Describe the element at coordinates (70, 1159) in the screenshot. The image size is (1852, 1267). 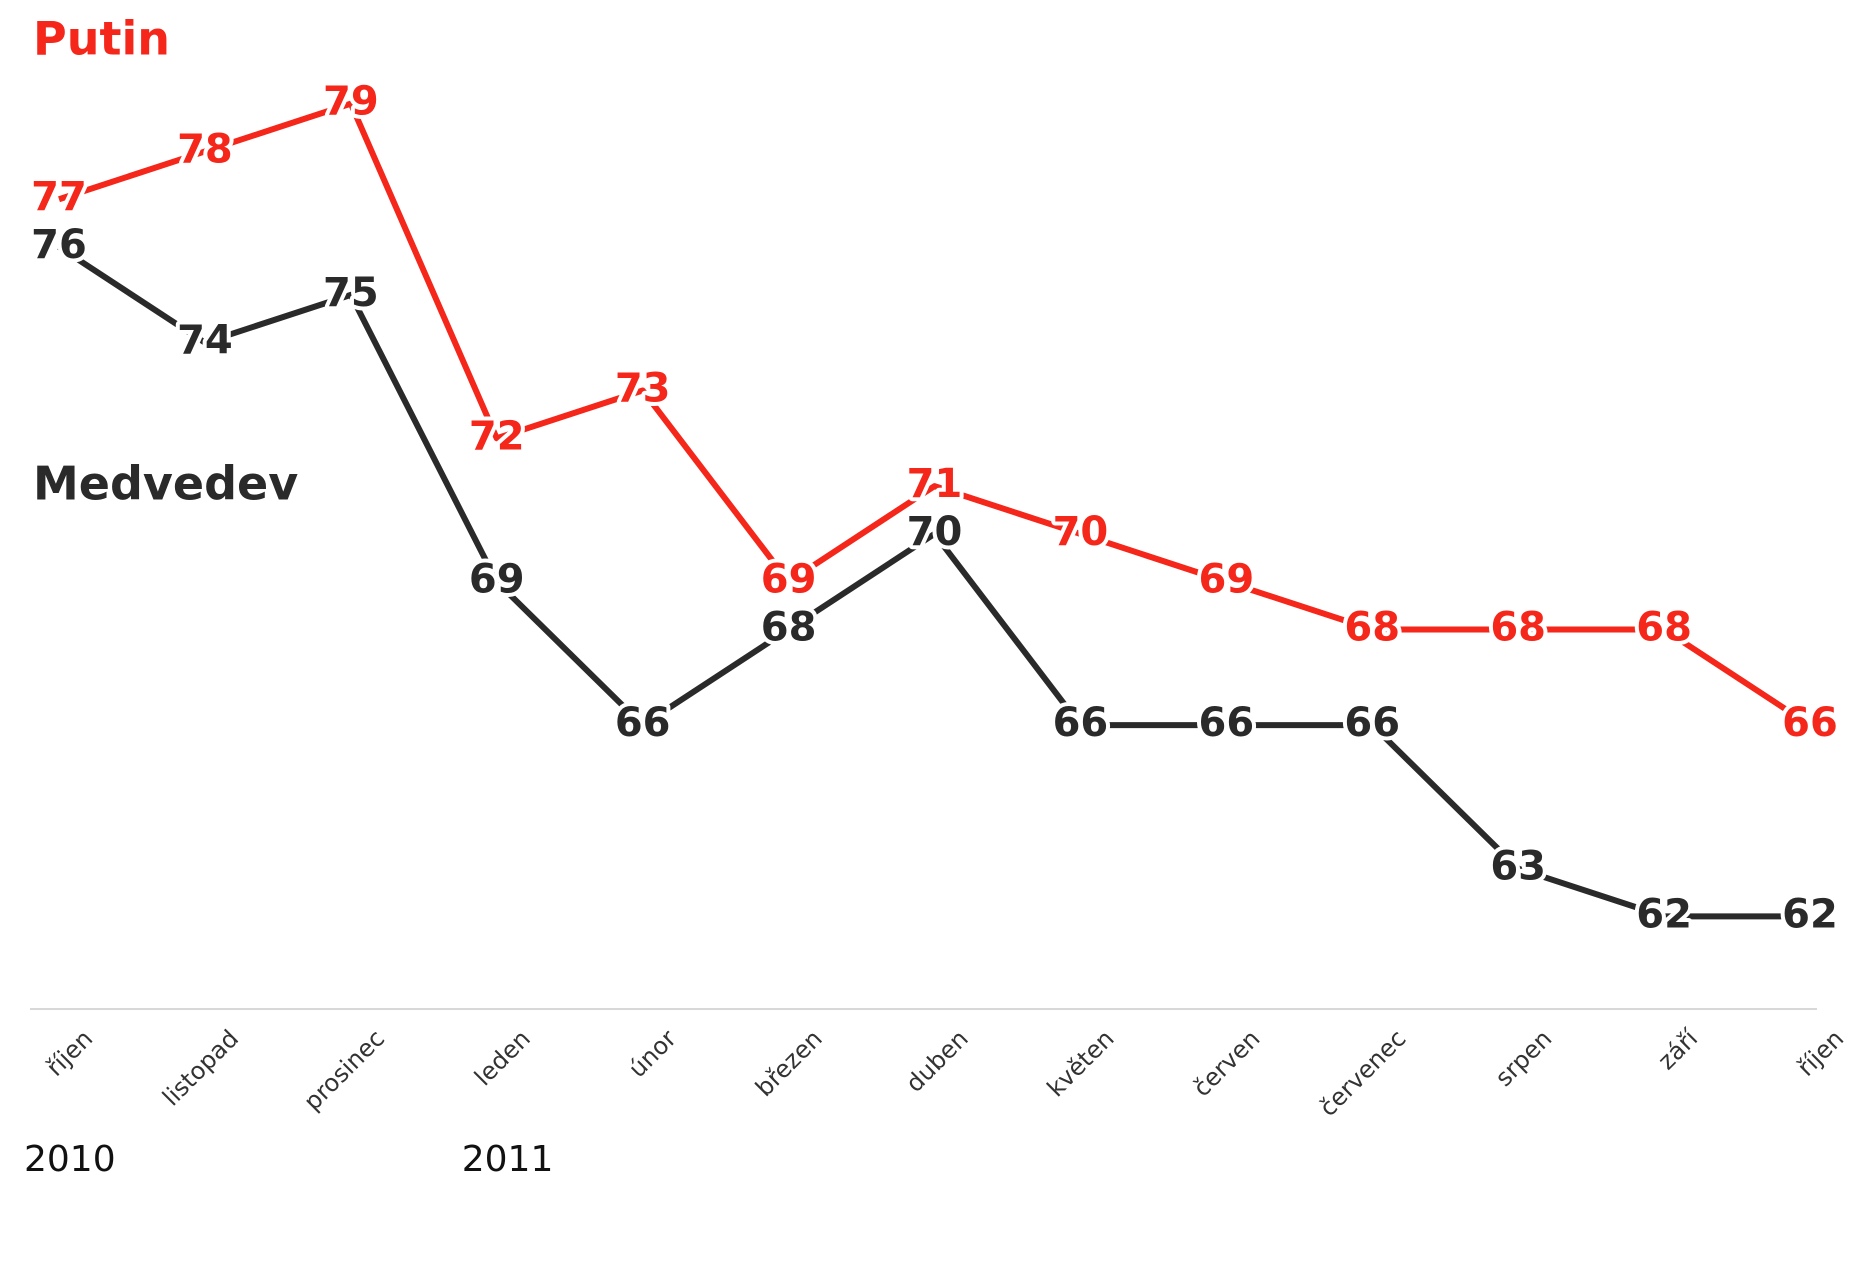
I see `year-label: 2010` at that location.